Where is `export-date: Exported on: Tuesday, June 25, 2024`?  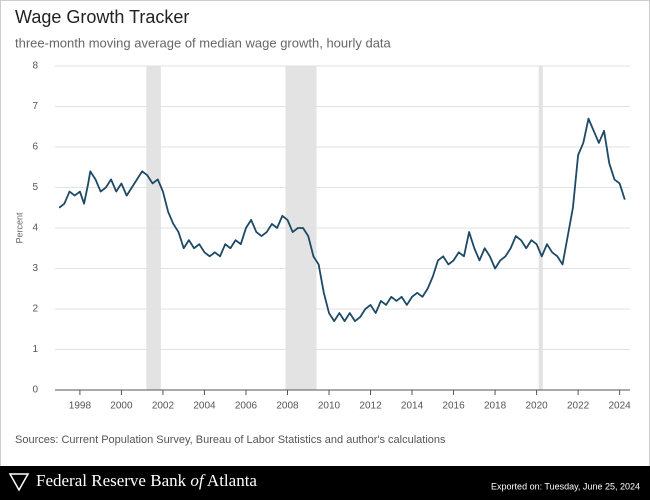
export-date: Exported on: Tuesday, June 25, 2024 is located at coordinates (565, 486).